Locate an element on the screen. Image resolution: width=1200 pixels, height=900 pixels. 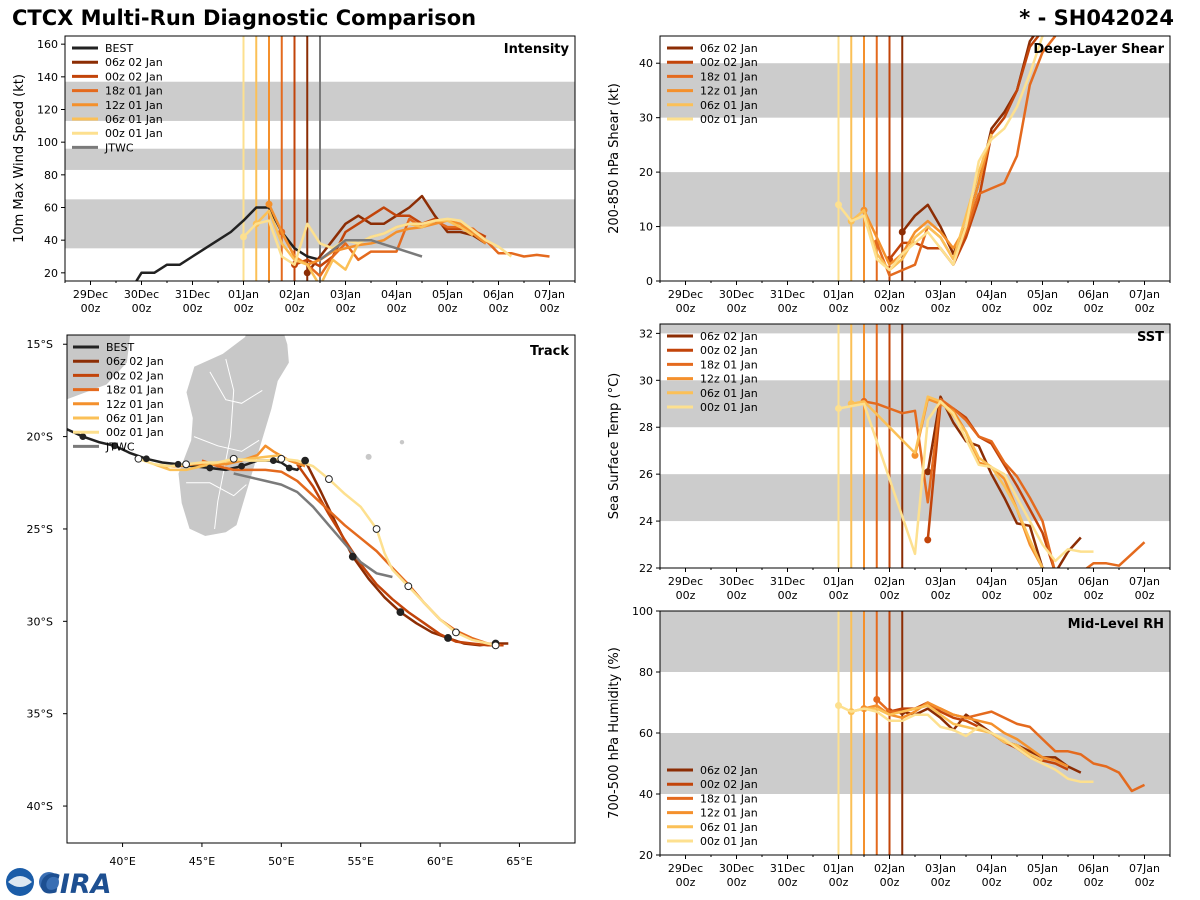
series-line-12z-01-jan is located at coordinates (966, 734).